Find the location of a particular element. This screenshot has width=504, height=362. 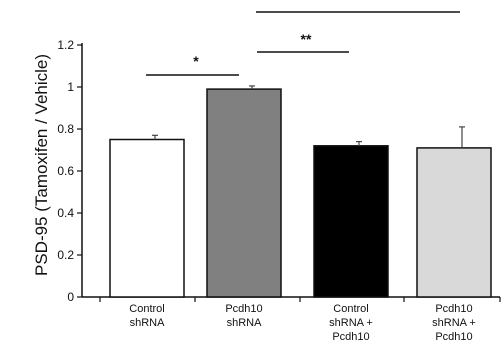

y-axis-label-group: PSD-95 (Tamoxifen / Vehicle) is located at coordinates (41, 165).